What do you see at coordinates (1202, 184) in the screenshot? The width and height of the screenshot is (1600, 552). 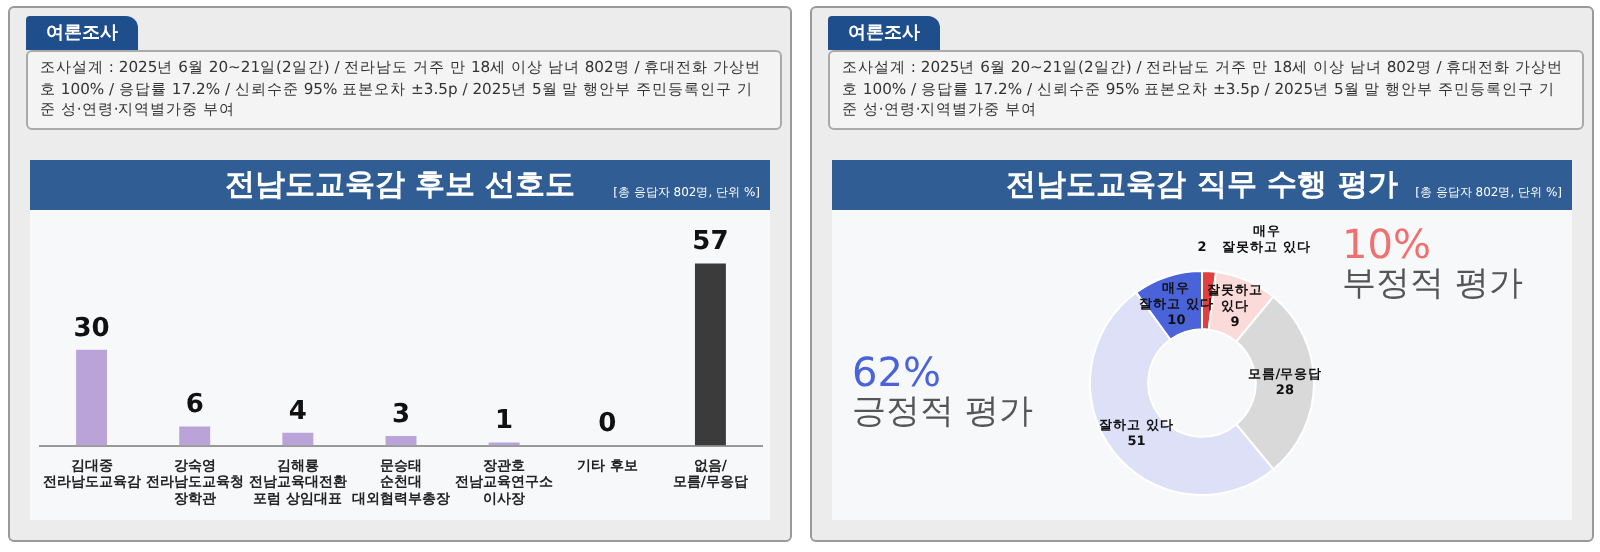 I see `chart-title: 전남도교육감 직무 수행 평가` at bounding box center [1202, 184].